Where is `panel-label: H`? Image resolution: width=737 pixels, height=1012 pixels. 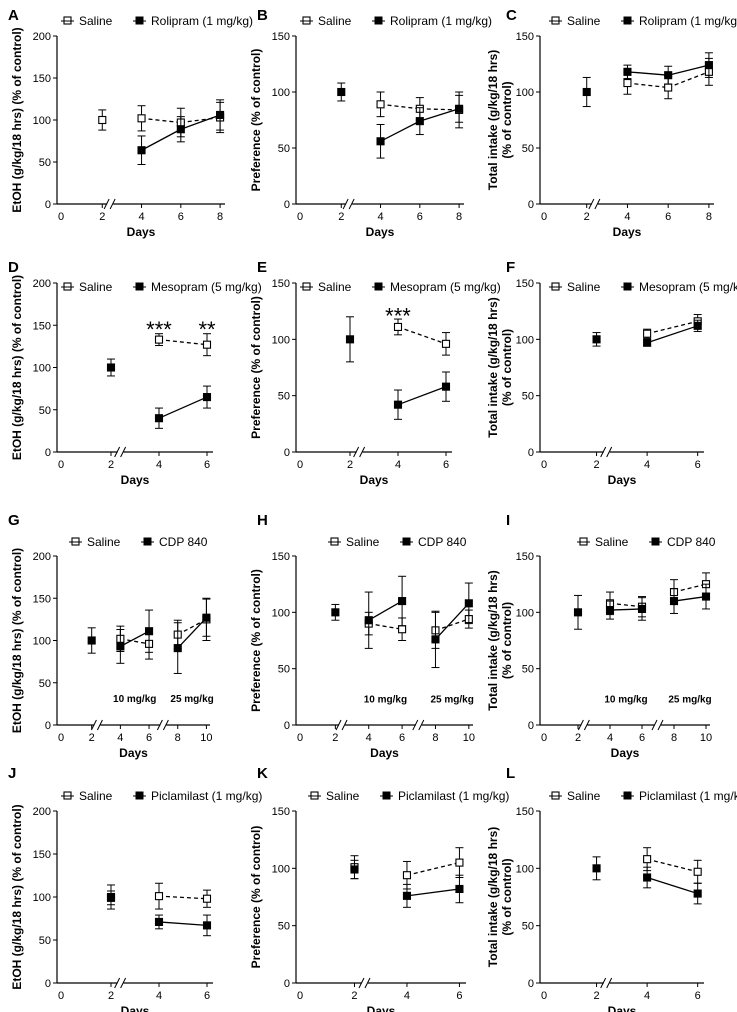
panel-label: H is located at coordinates (262, 520).